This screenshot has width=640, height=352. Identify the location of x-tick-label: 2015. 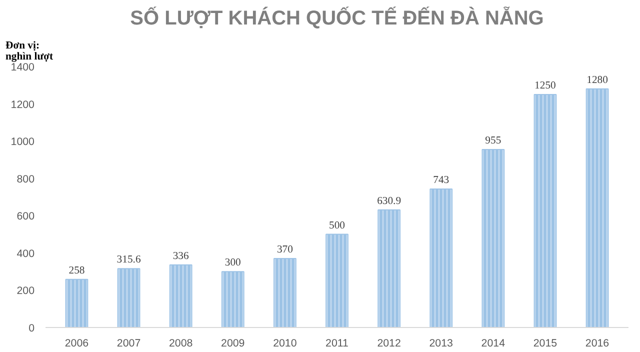
(545, 344).